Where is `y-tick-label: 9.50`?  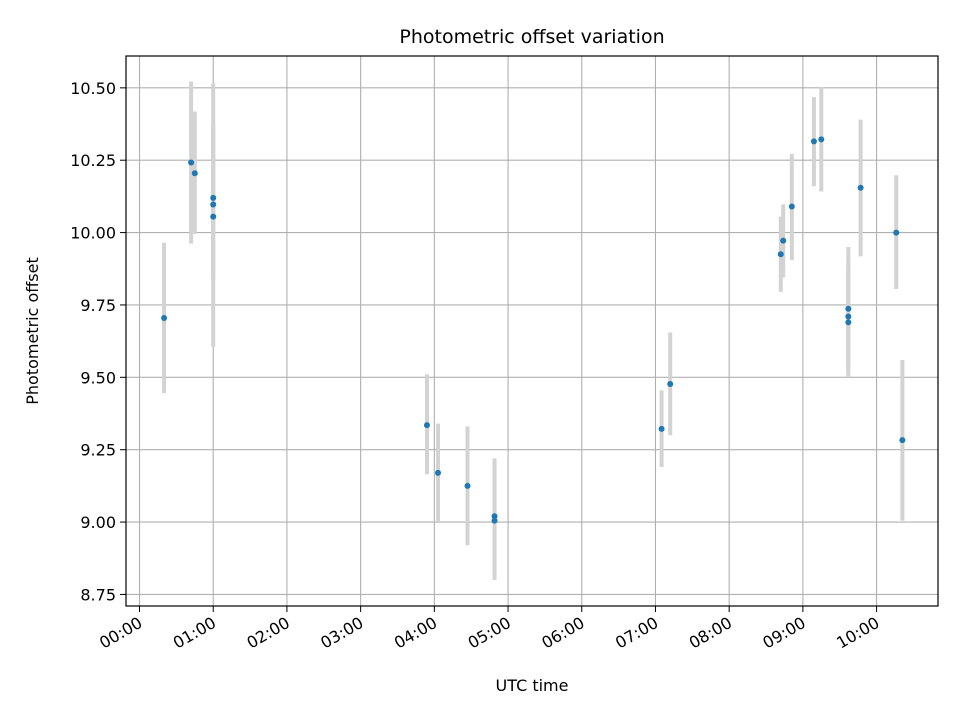
y-tick-label: 9.50 is located at coordinates (98, 377).